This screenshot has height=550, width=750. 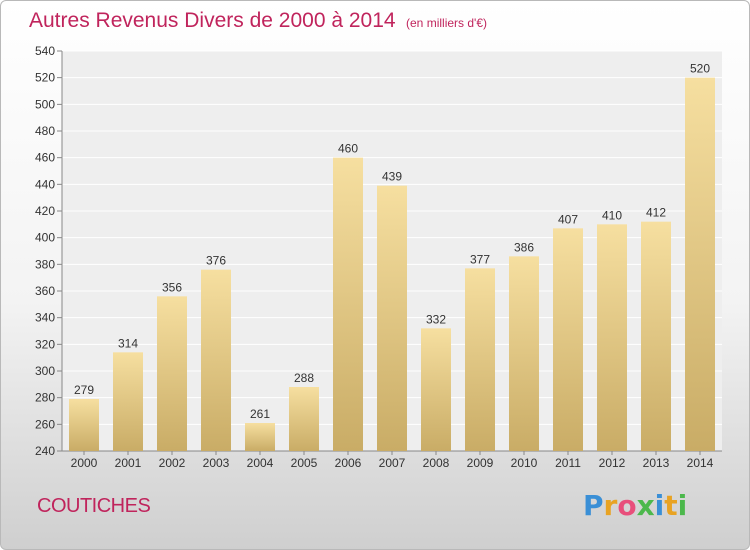 What do you see at coordinates (45, 211) in the screenshot?
I see `y-tick-label: 420` at bounding box center [45, 211].